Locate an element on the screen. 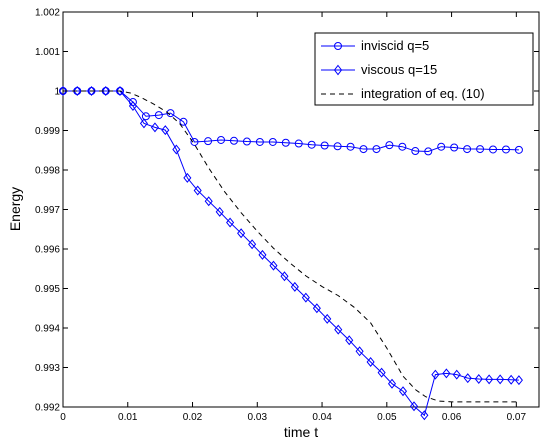 This screenshot has height=442, width=556. x-tick-label: 0.01 is located at coordinates (128, 417).